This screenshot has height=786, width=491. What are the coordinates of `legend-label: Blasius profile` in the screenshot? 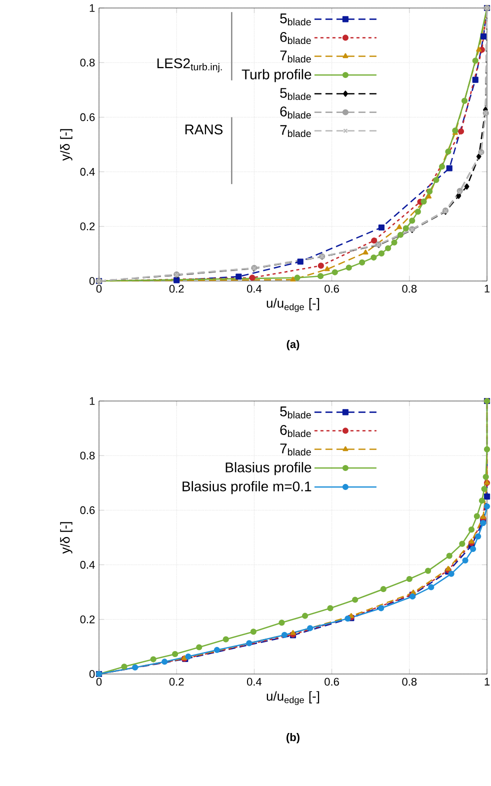 It's located at (269, 469).